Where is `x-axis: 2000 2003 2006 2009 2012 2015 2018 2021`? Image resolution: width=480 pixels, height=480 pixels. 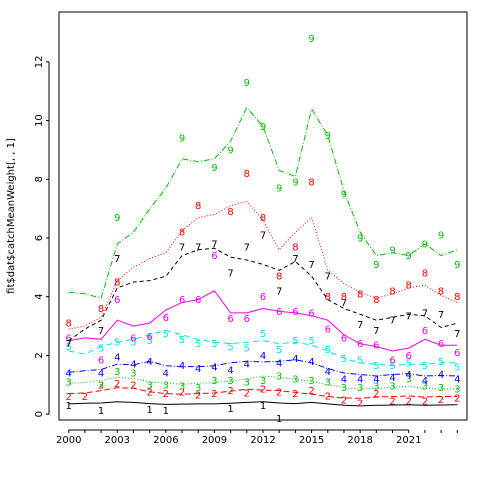
x-axis: 2000 2003 2006 2009 2012 2015 2018 2021 is located at coordinates (257, 437).